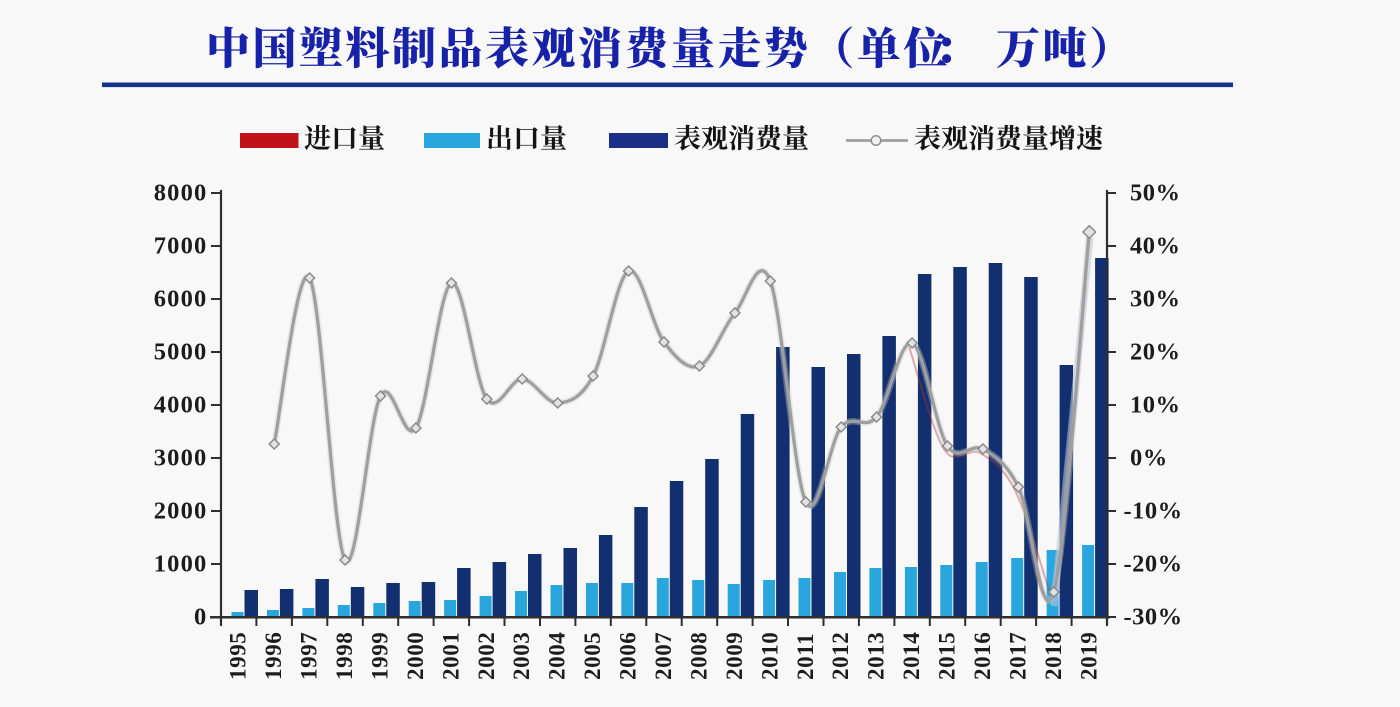  Describe the element at coordinates (947, 656) in the screenshot. I see `svg-text: 2015` at that location.